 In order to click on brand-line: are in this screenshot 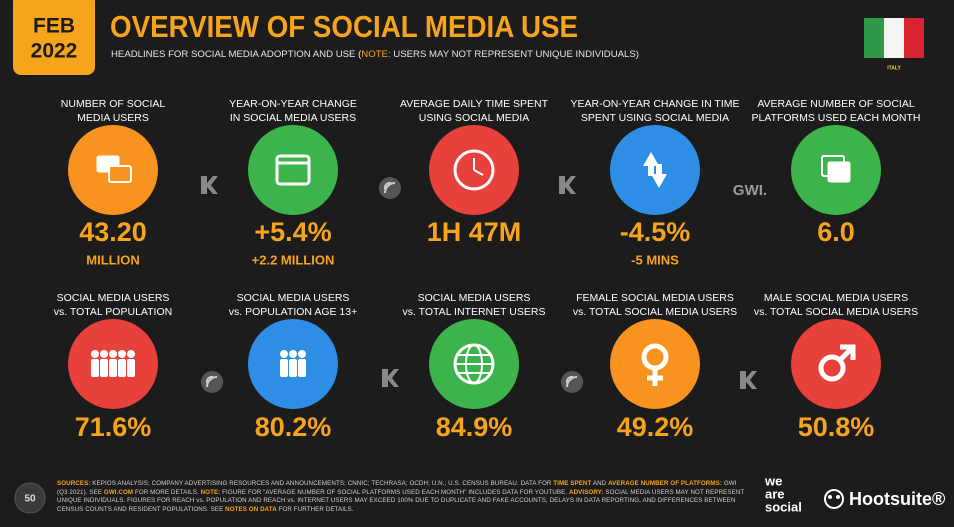, I will do `click(775, 493)`.